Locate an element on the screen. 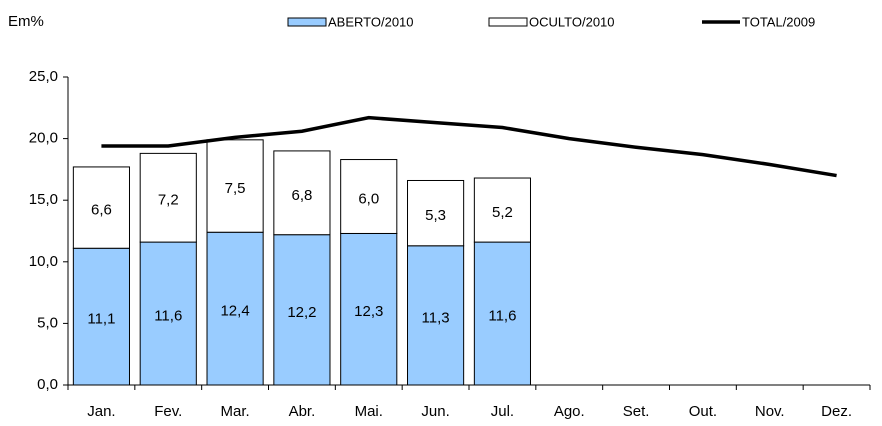  legend-label: OCULTO/2010 is located at coordinates (572, 21).